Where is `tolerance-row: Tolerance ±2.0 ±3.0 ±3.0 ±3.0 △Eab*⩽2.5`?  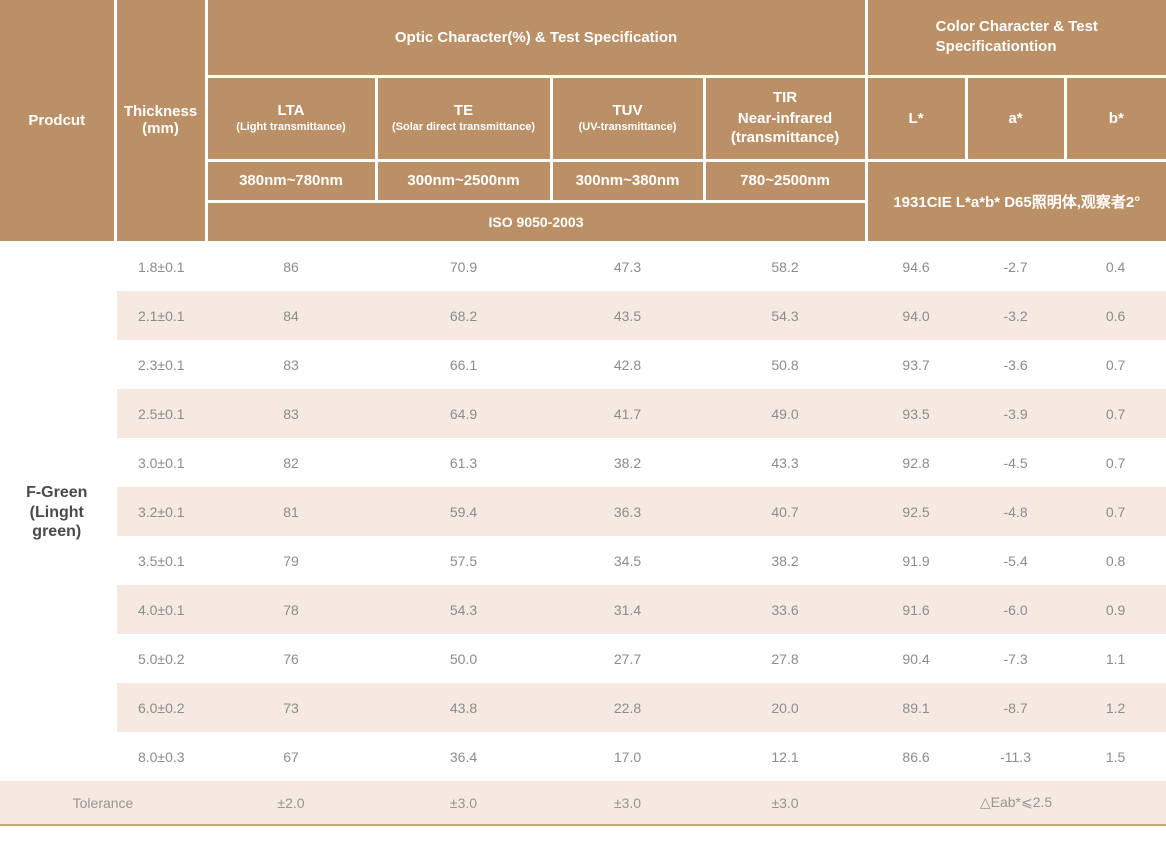 tolerance-row: Tolerance ±2.0 ±3.0 ±3.0 ±3.0 △Eab*⩽2.5 is located at coordinates (583, 803).